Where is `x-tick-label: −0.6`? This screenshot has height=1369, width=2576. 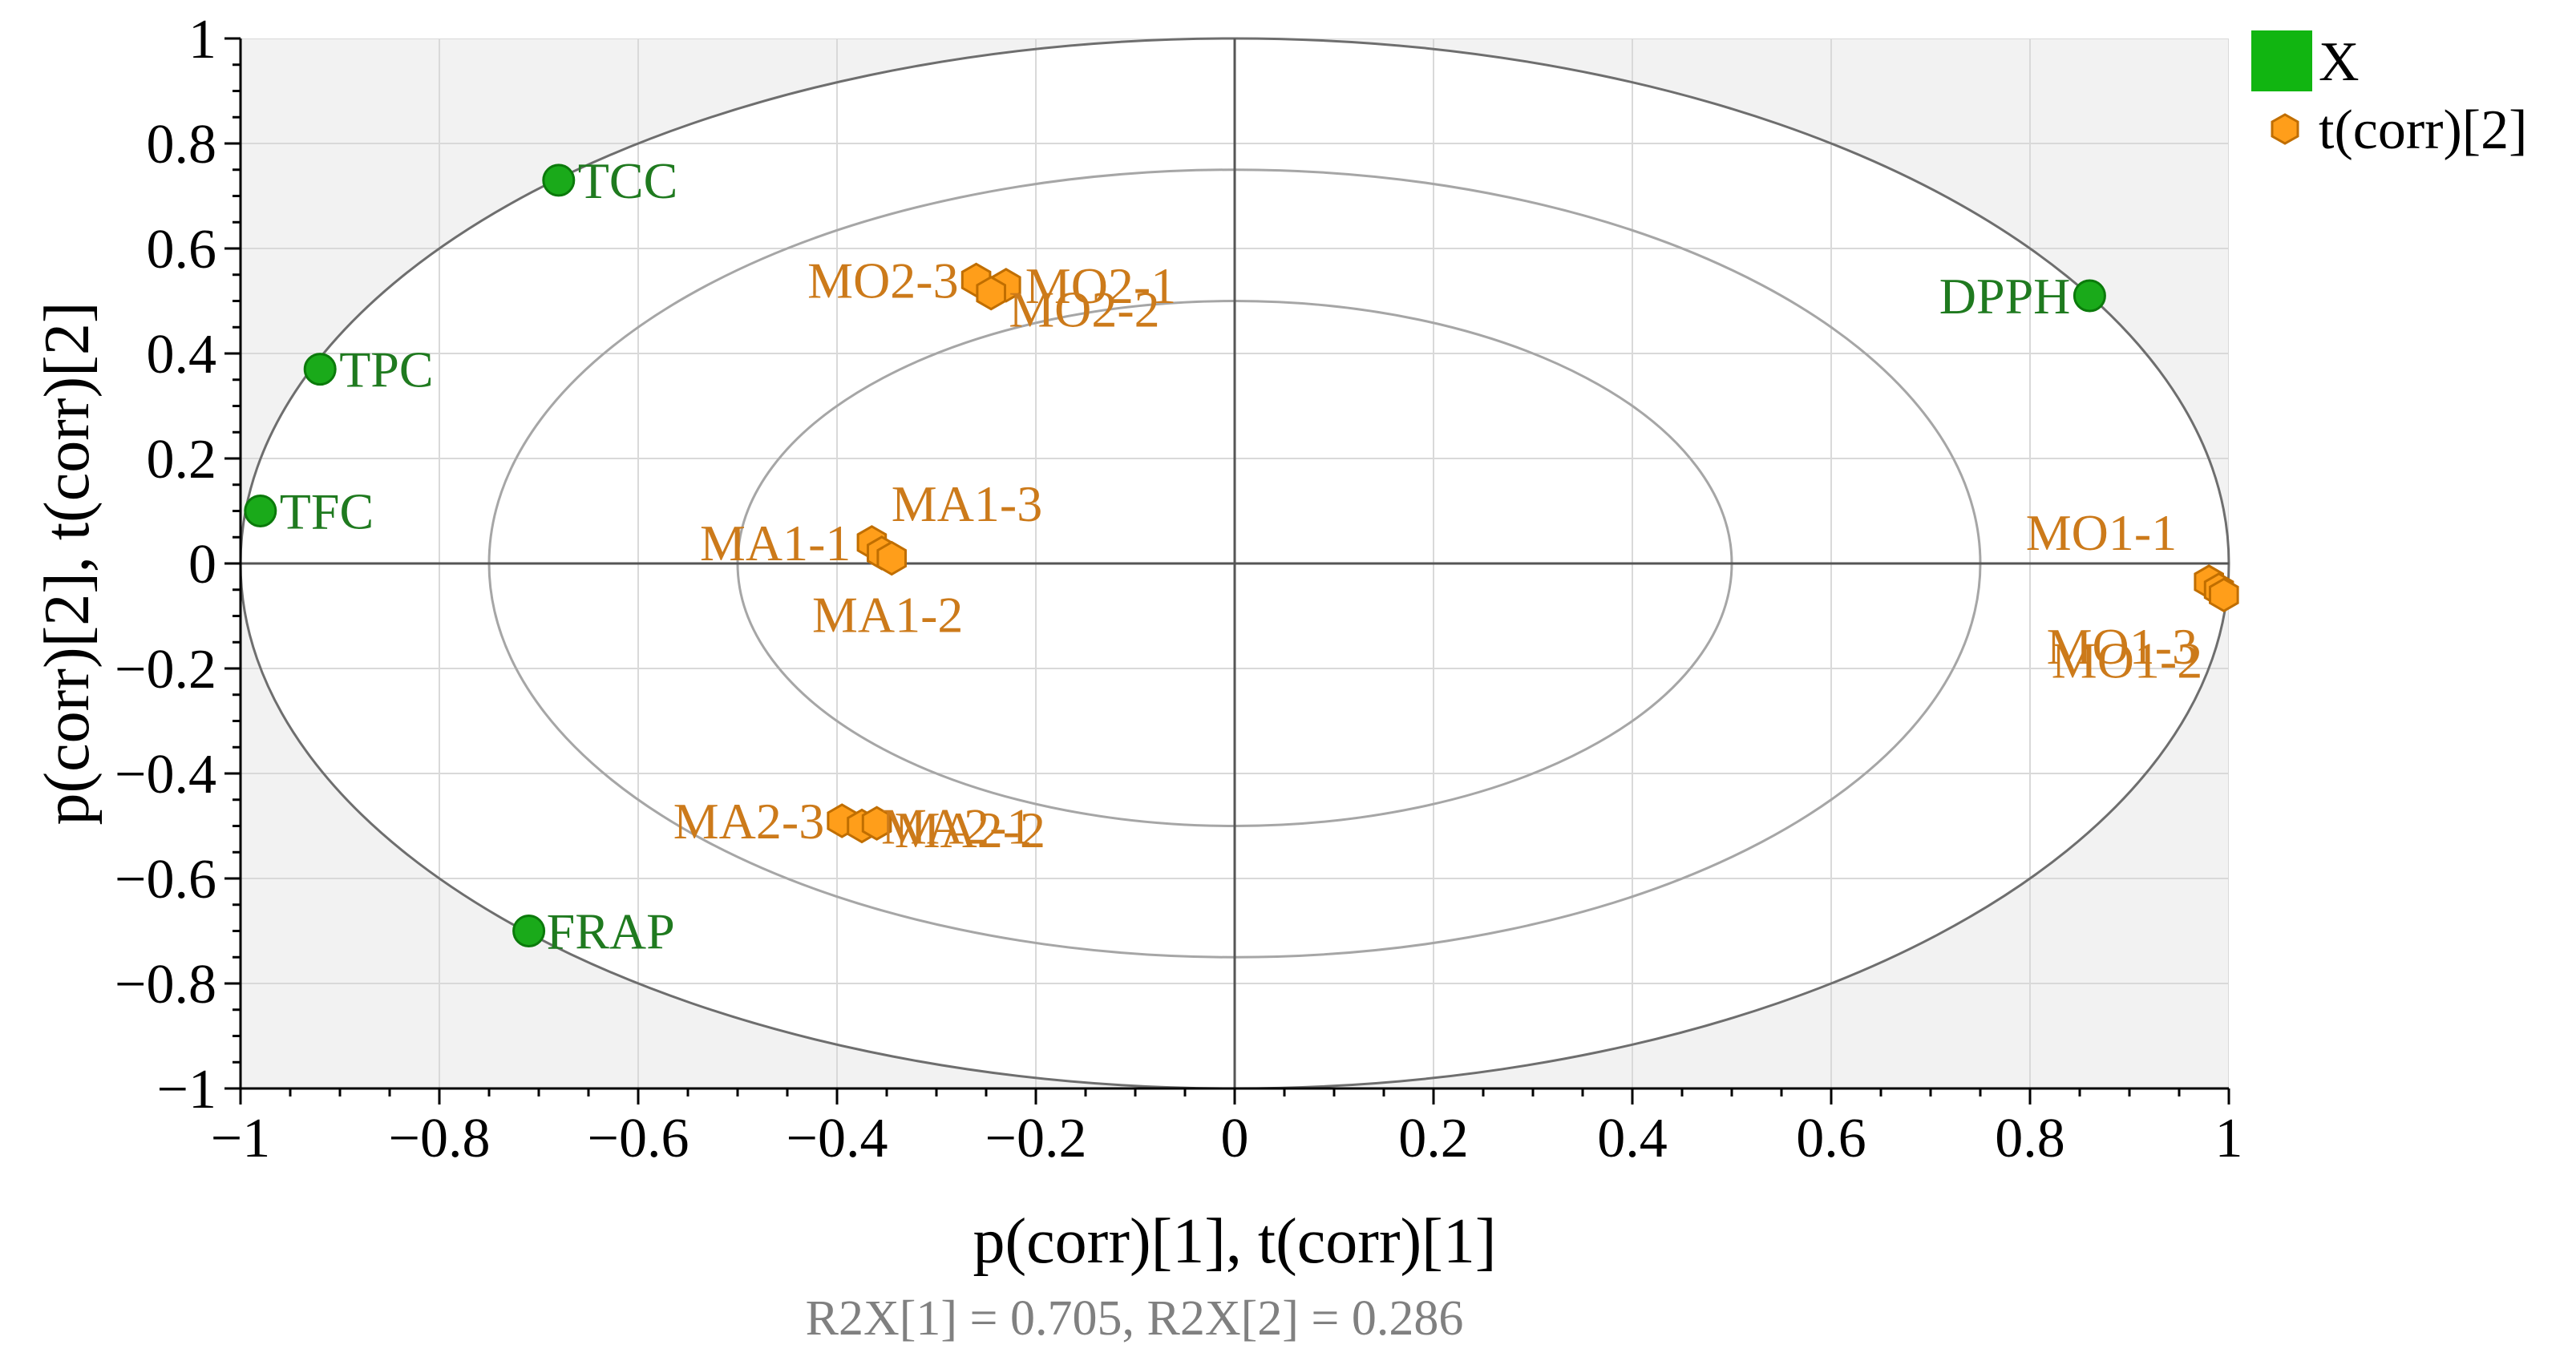
x-tick-label: −0.6 is located at coordinates (638, 1138).